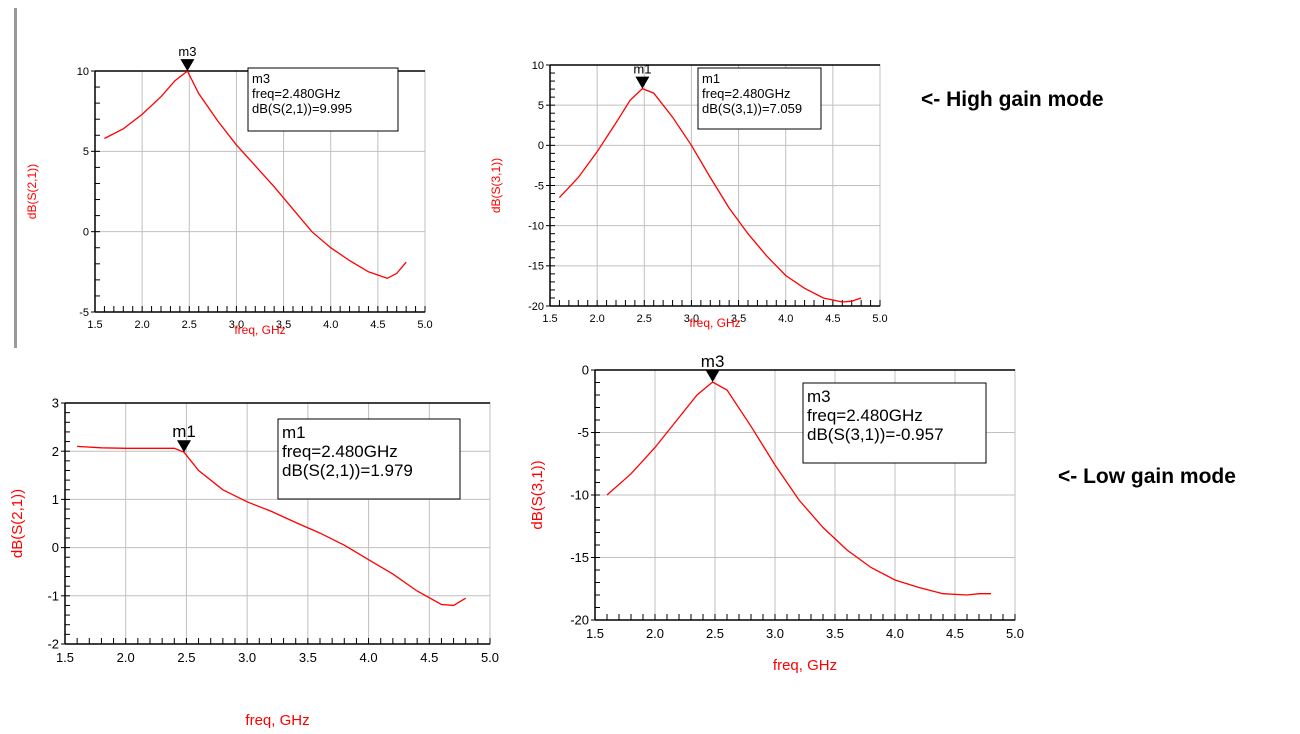  I want to click on marker-readout-line: dB(S(2,1))=9.995, so click(302, 108).